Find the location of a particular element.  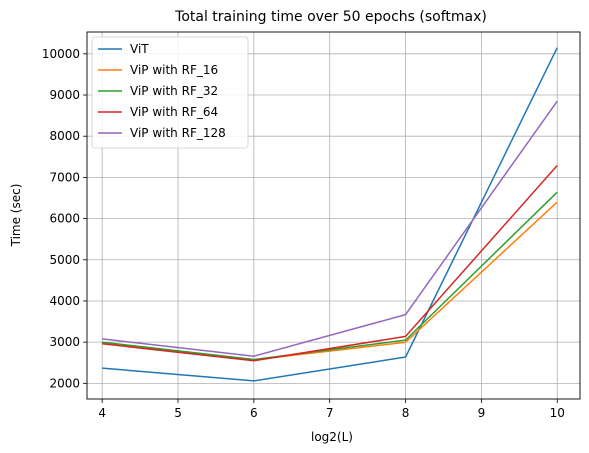

x-tick-label: 6 is located at coordinates (254, 413).